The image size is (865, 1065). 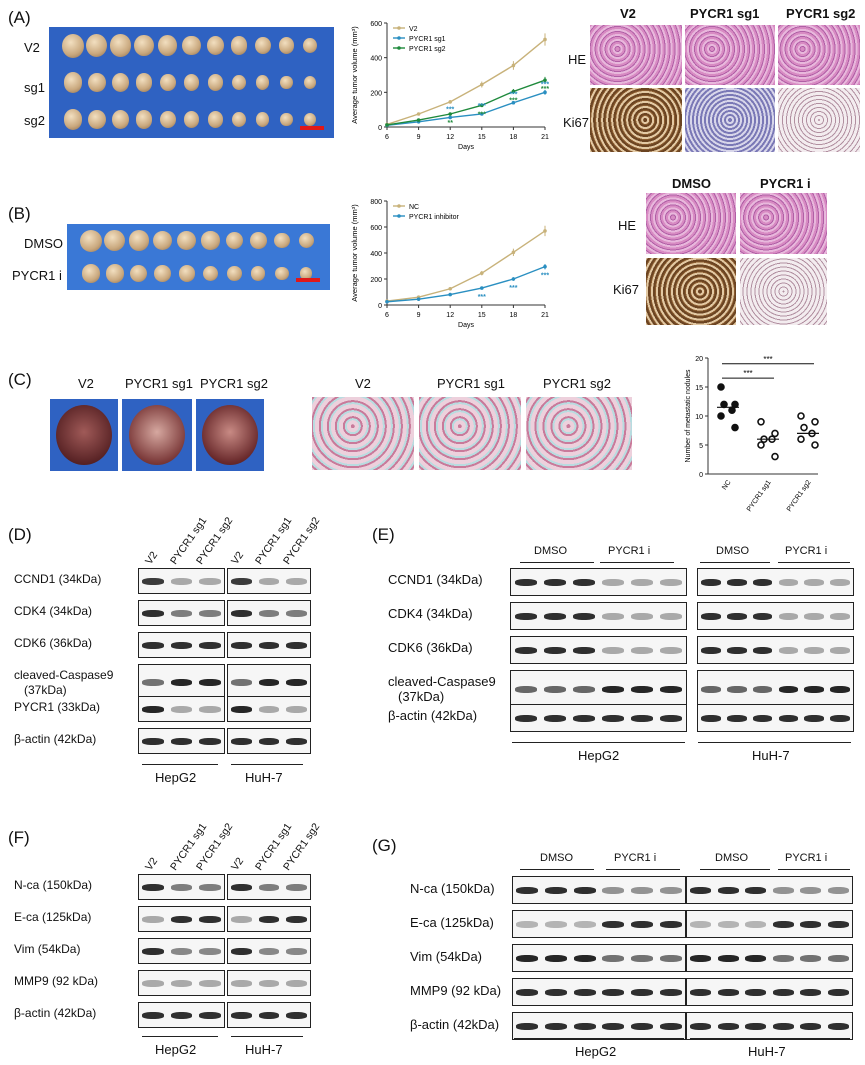 What do you see at coordinates (635, 858) in the screenshot?
I see `group-label: PYCR1 i` at bounding box center [635, 858].